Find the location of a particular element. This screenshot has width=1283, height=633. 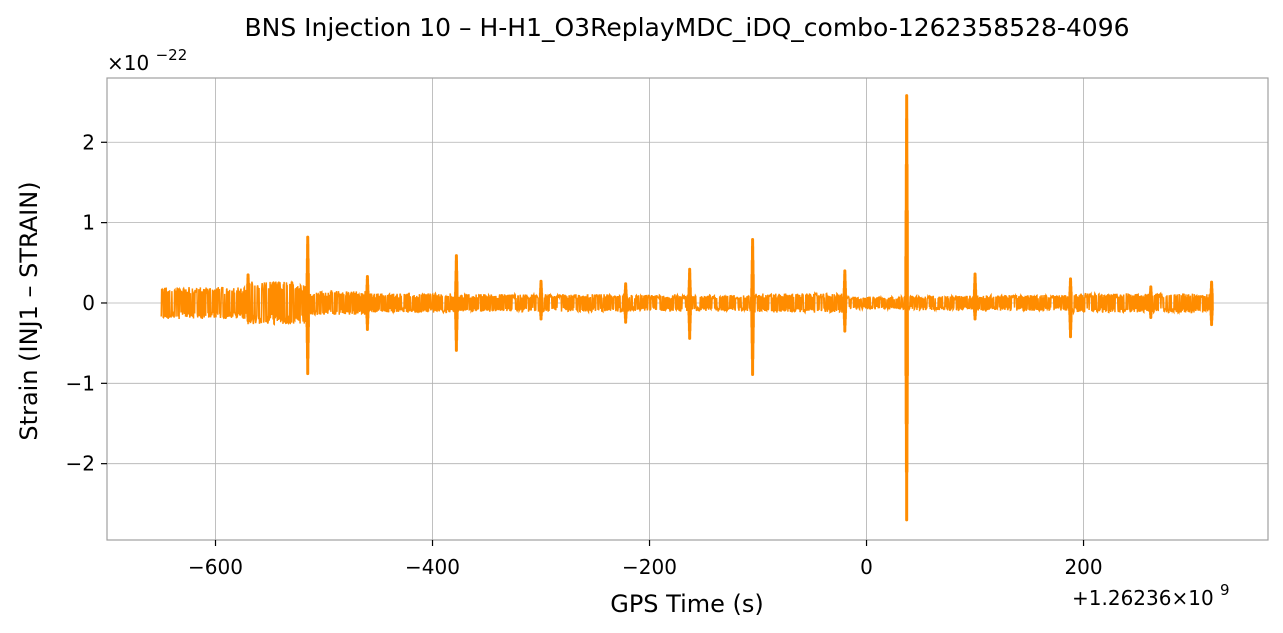

y-axis-scale-factor: ×10 −22 is located at coordinates (147, 60).